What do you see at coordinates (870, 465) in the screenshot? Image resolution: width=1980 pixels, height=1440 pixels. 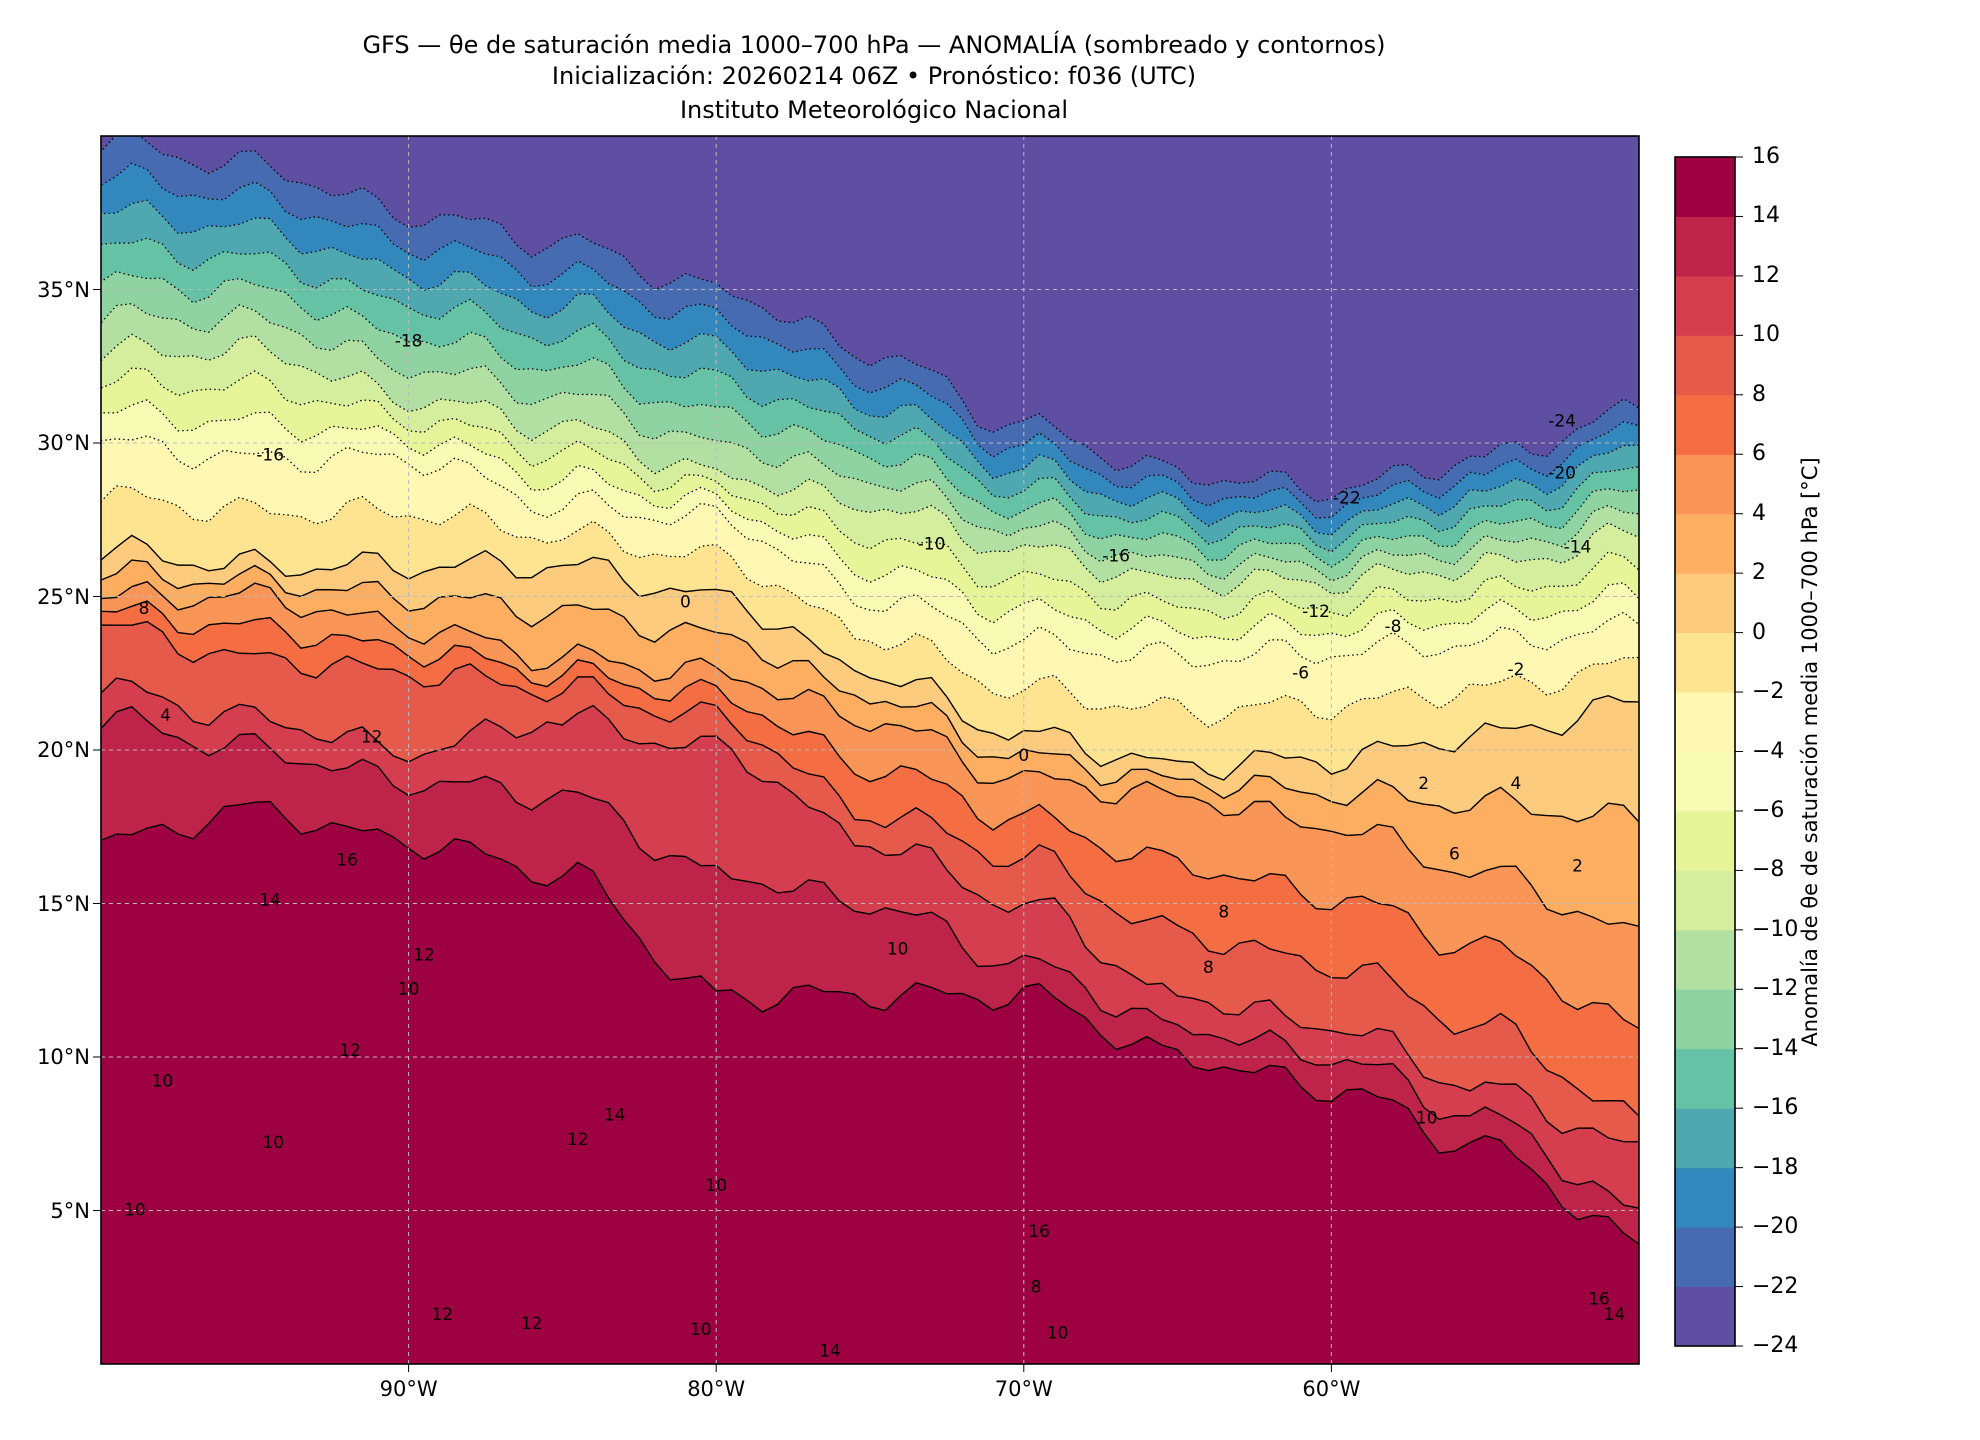 I see `contour--10` at bounding box center [870, 465].